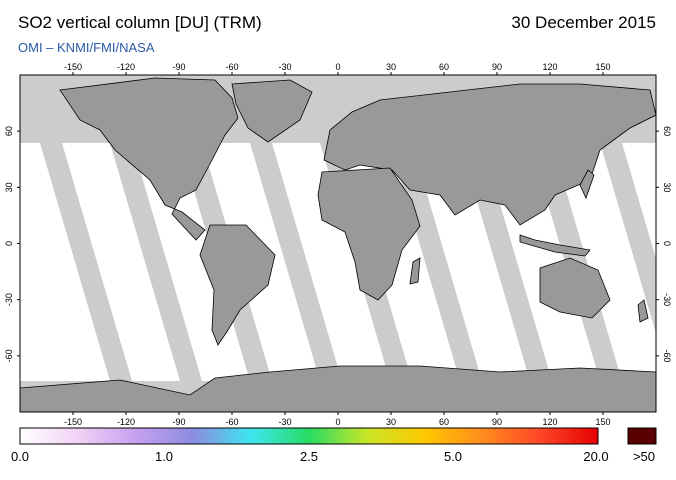  What do you see at coordinates (415, 271) in the screenshot?
I see `landmass-madagascar` at bounding box center [415, 271].